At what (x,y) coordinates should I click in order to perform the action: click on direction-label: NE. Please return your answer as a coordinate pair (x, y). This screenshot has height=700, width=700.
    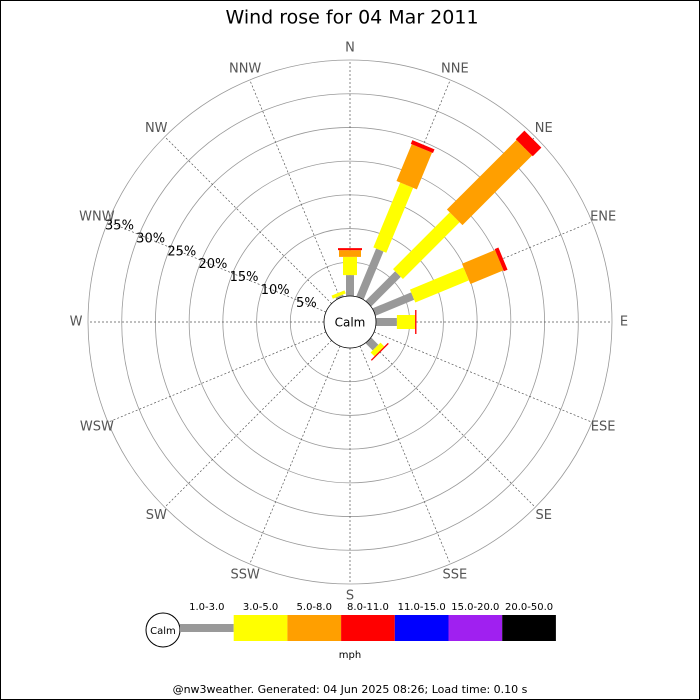
    Looking at the image, I should click on (544, 128).